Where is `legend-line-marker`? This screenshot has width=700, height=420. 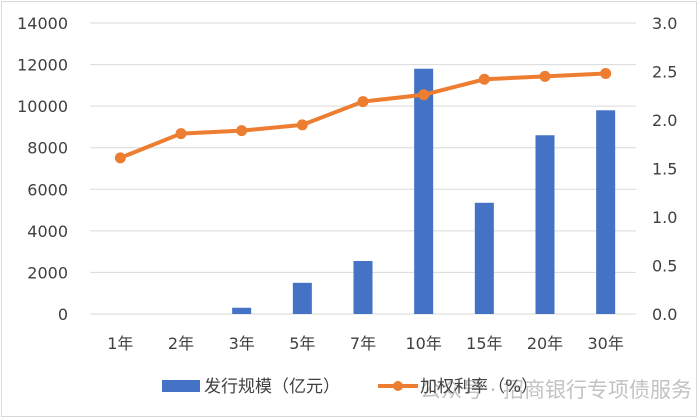 legend-line-marker is located at coordinates (398, 386).